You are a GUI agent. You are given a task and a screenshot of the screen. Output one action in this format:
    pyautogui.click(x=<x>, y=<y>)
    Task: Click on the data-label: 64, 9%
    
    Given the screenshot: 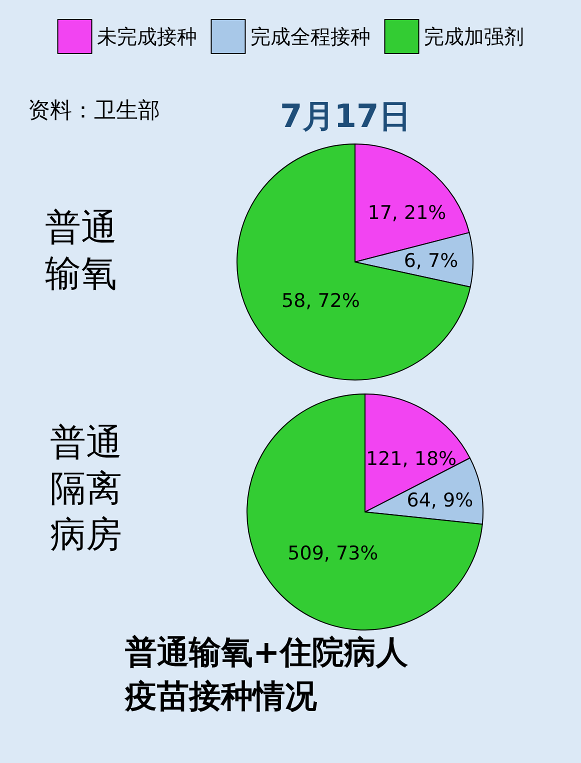 What is the action you would take?
    pyautogui.click(x=440, y=501)
    